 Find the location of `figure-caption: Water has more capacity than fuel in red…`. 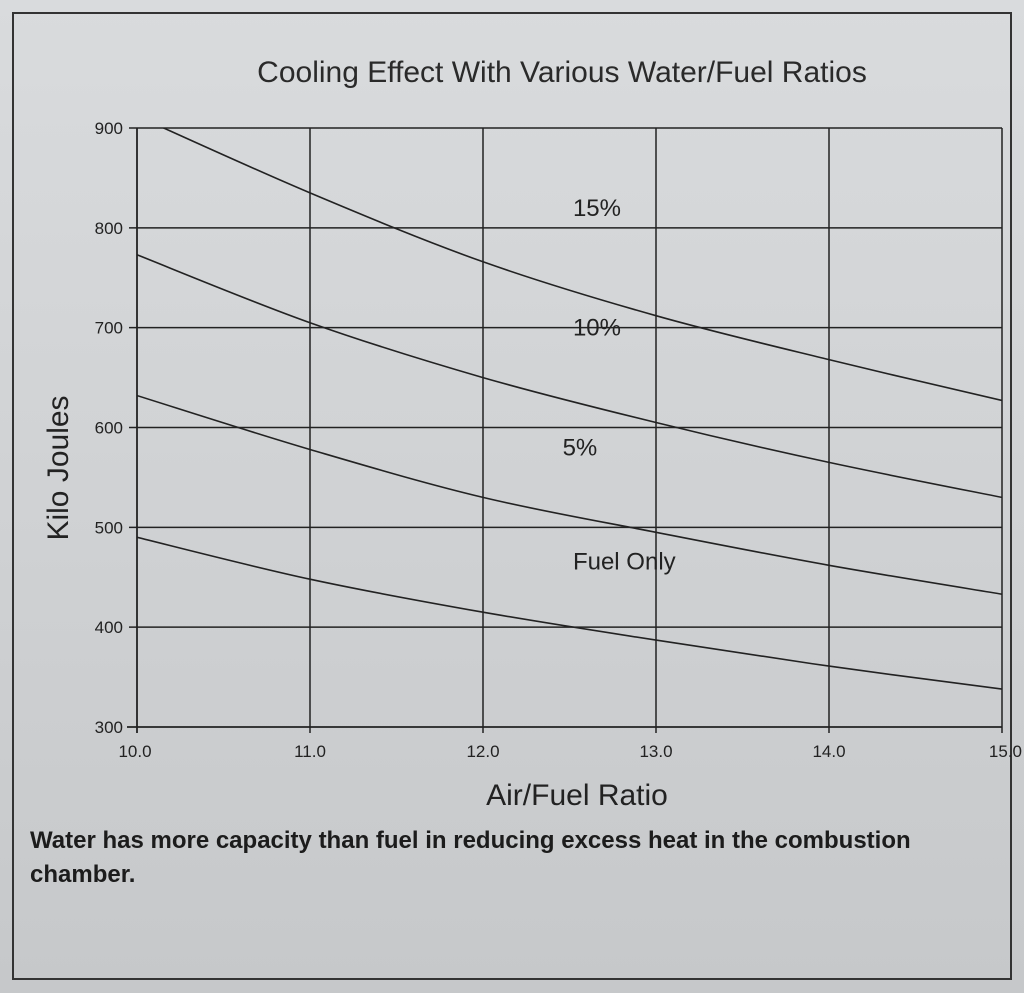

figure-caption: Water has more capacity than fuel in red… is located at coordinates (470, 857).